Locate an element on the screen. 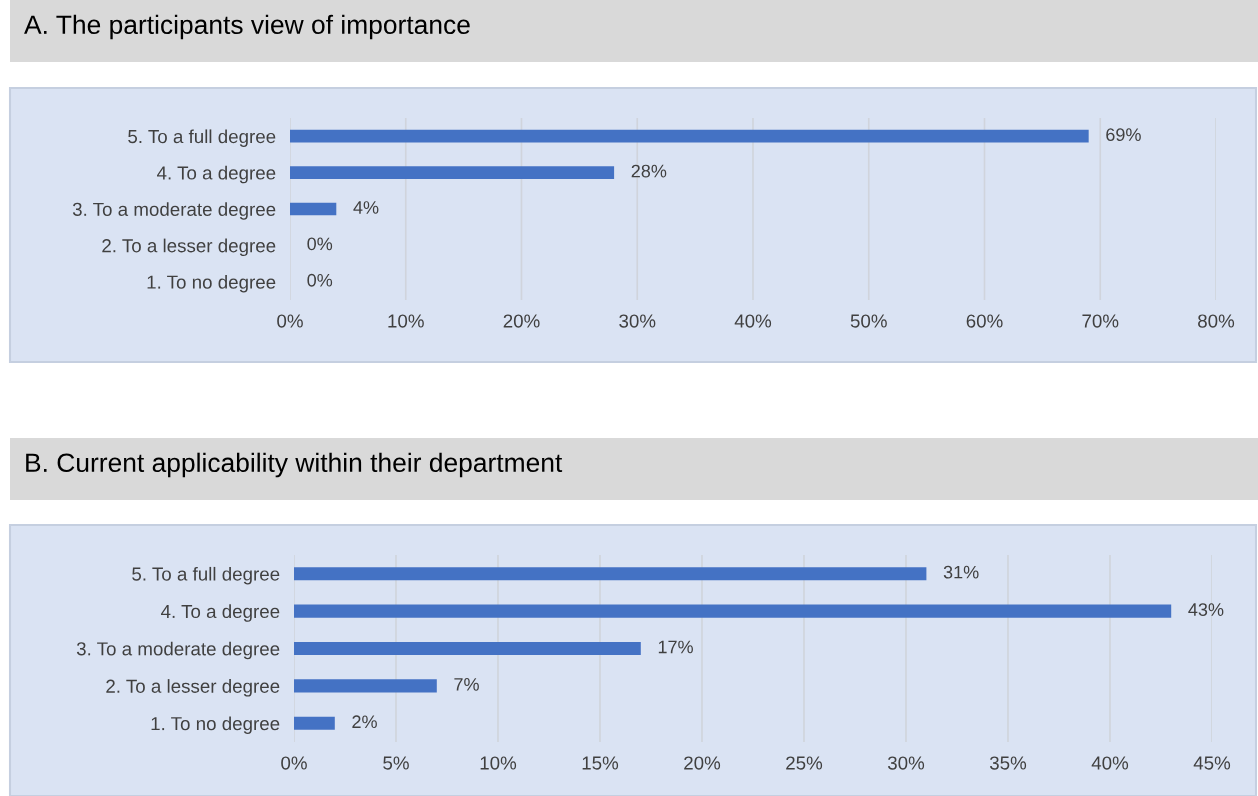 This screenshot has width=1258, height=796. data-label: 2% is located at coordinates (364, 722).